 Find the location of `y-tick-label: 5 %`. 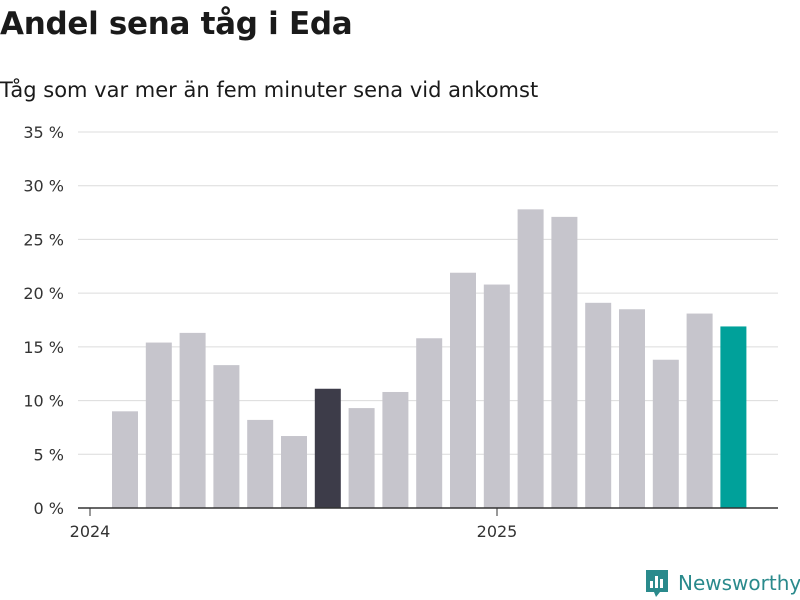

y-tick-label: 5 % is located at coordinates (49, 454).